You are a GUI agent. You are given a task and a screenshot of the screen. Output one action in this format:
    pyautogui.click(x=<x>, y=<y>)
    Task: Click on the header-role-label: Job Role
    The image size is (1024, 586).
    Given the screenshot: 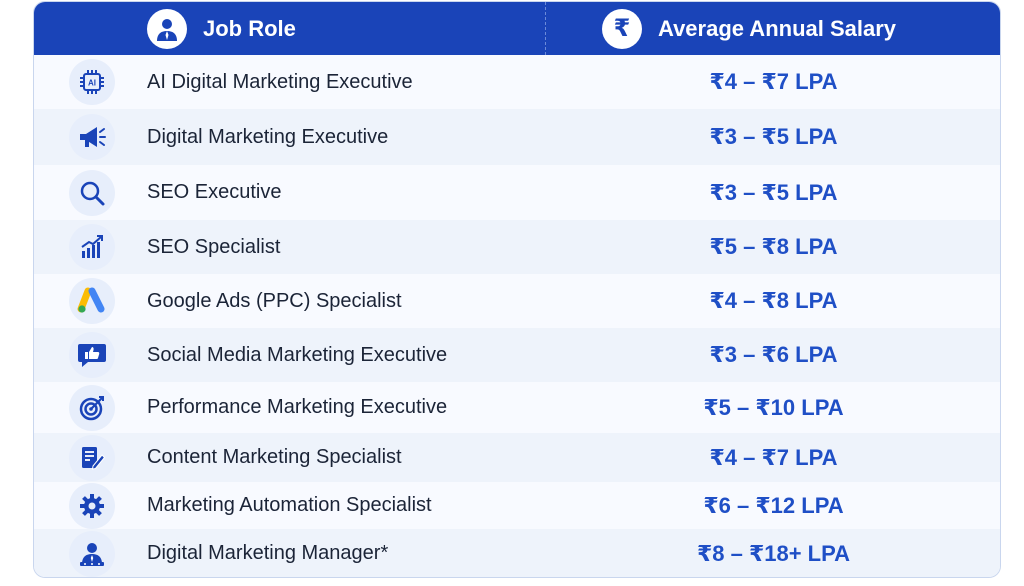 What is the action you would take?
    pyautogui.click(x=249, y=28)
    